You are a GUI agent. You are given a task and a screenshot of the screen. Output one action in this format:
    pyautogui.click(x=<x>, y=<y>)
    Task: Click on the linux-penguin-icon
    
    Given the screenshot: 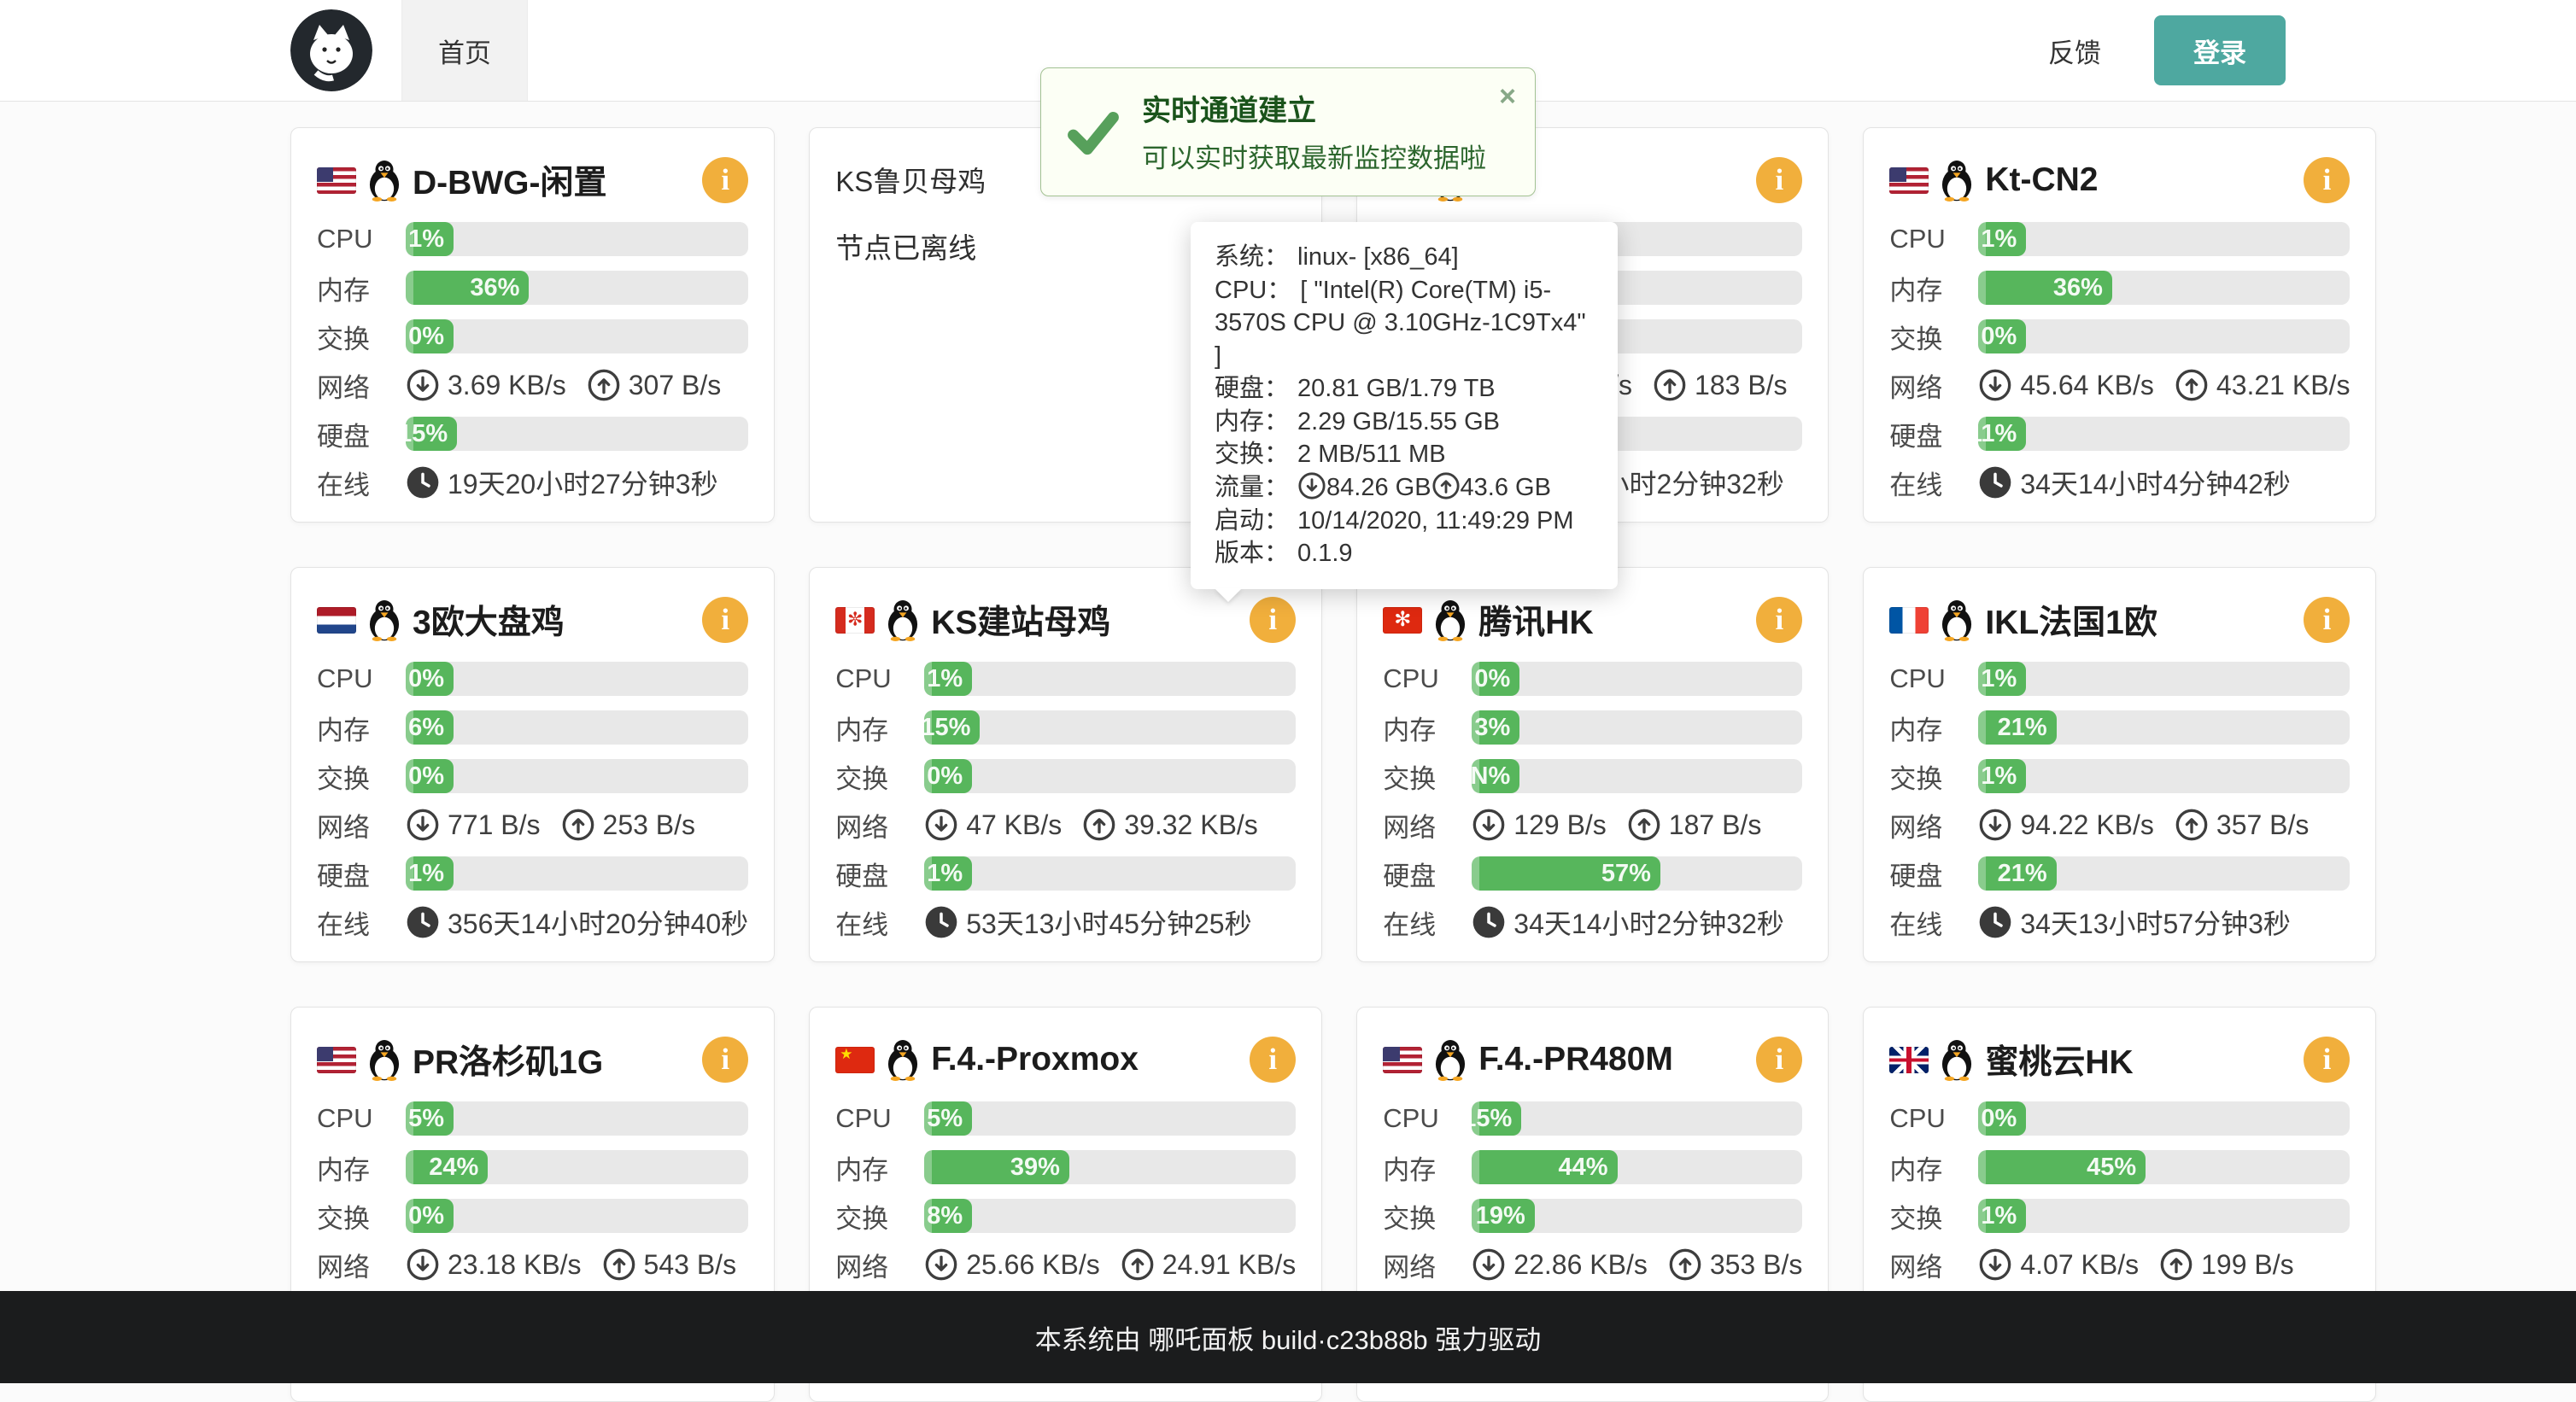 What is the action you would take?
    pyautogui.click(x=384, y=181)
    